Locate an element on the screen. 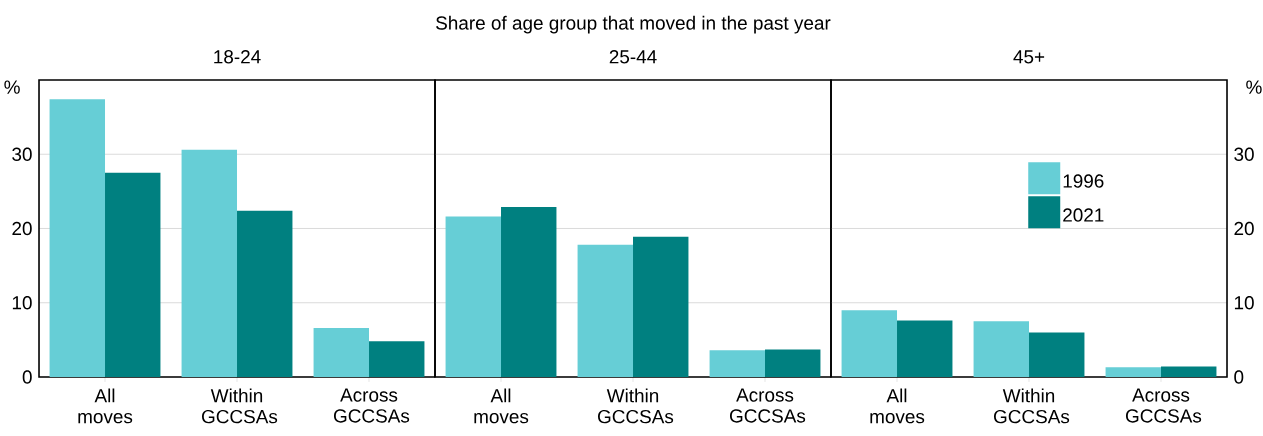 The width and height of the screenshot is (1263, 436). legend-label: 1996 is located at coordinates (1083, 181).